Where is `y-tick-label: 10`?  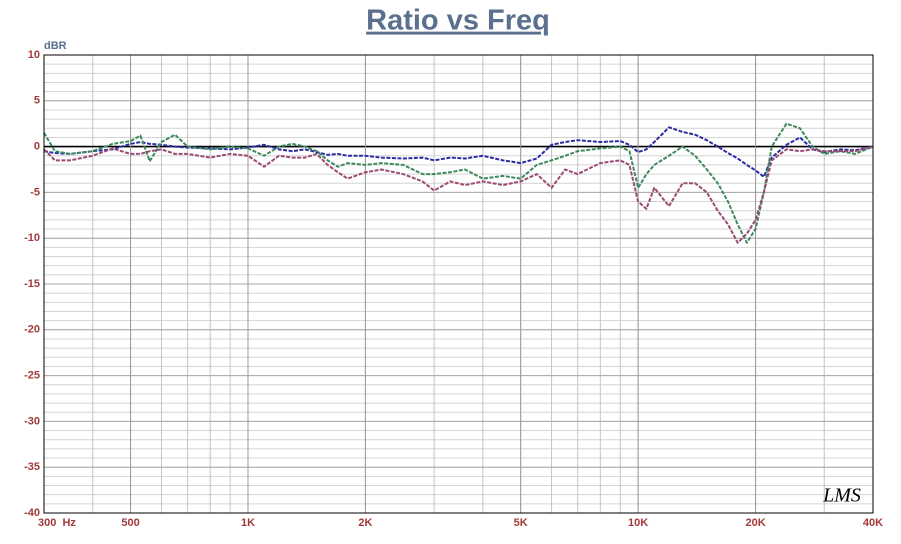
y-tick-label: 10 is located at coordinates (34, 55).